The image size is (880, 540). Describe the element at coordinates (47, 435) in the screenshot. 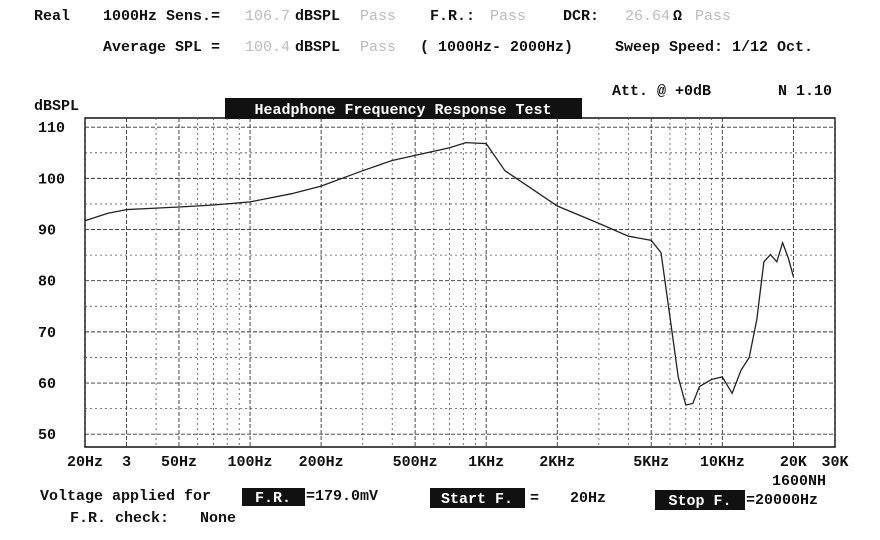

I see `y-tick-label: 50` at that location.